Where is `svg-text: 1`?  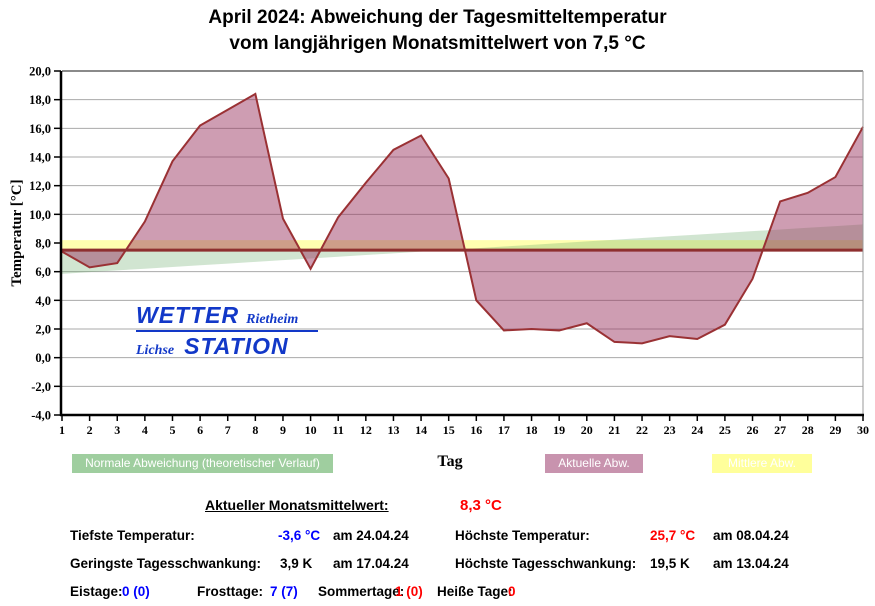
svg-text: 1 is located at coordinates (62, 430).